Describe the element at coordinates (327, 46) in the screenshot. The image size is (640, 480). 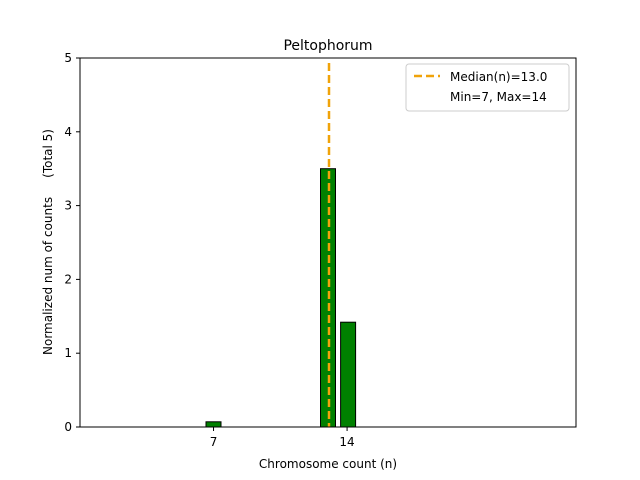
I see `chart-title: Peltophorum` at that location.